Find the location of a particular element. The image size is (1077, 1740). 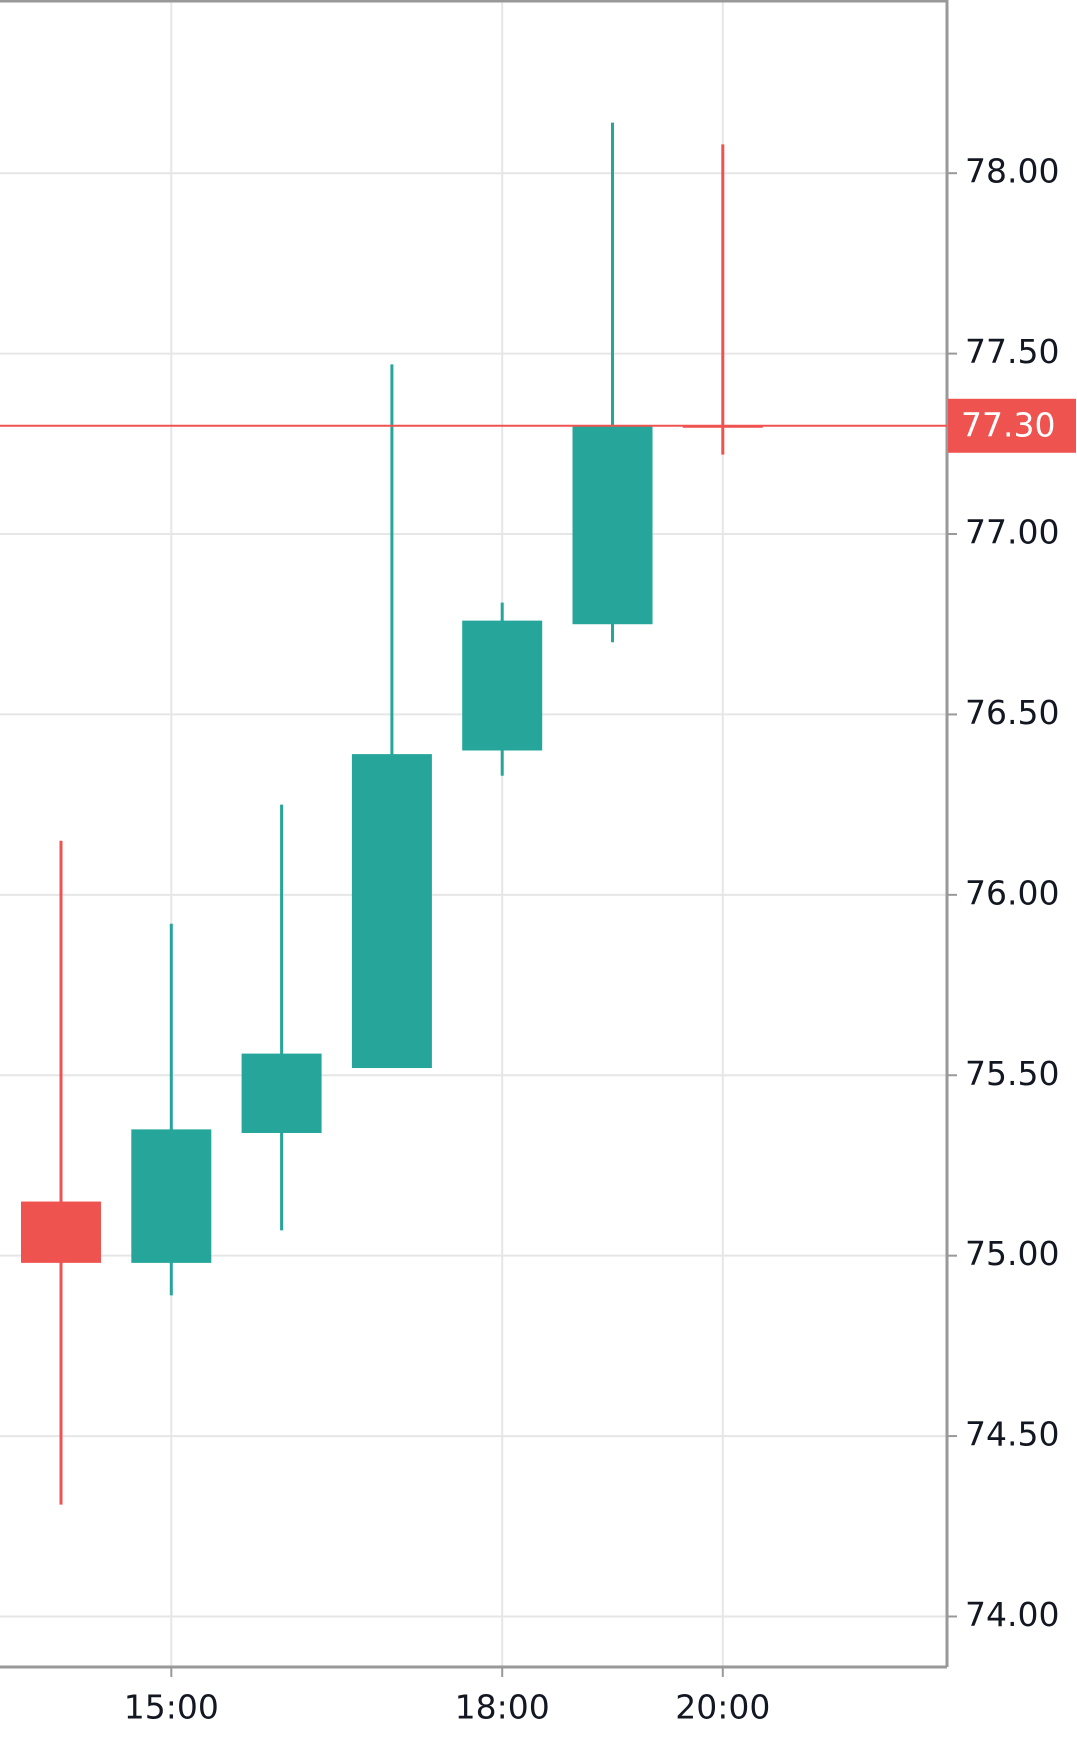

y-tick-label: 75.00 is located at coordinates (1012, 1253).